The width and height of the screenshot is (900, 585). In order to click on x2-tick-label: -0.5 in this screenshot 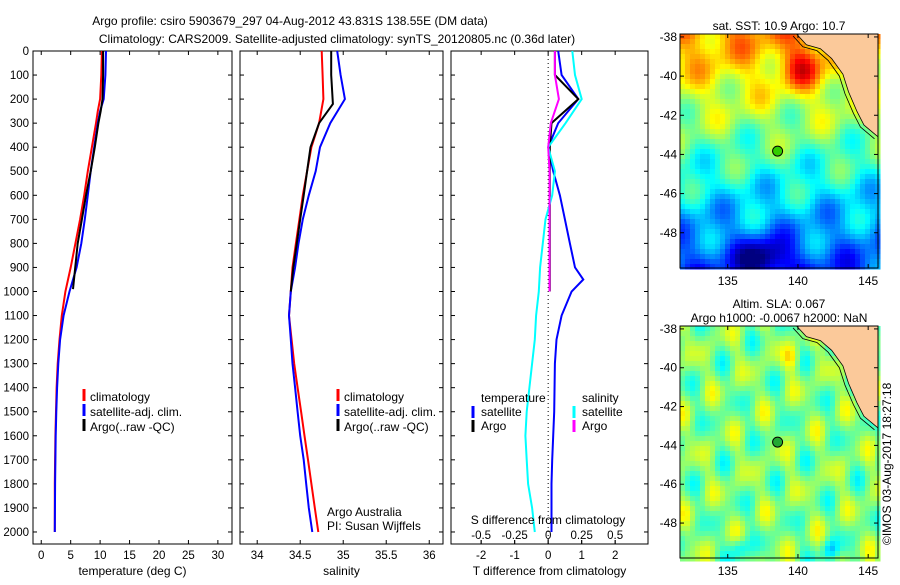, I will do `click(481, 536)`.